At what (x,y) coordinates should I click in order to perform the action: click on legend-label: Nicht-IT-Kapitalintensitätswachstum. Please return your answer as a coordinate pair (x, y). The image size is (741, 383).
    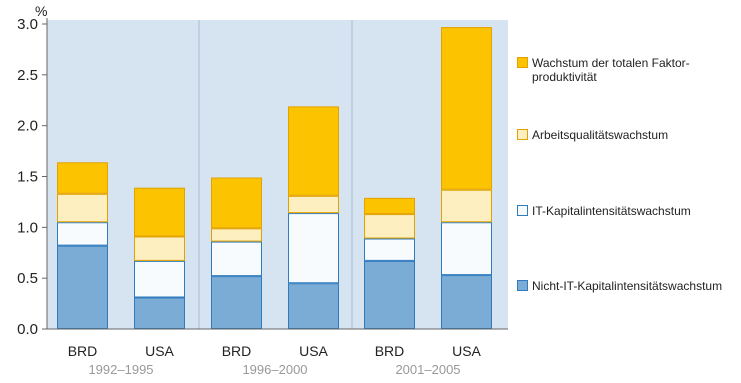
    Looking at the image, I should click on (627, 286).